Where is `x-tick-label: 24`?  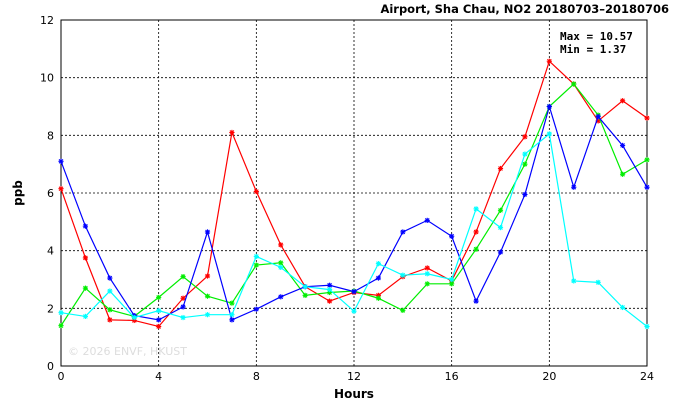
x-tick-label: 24 is located at coordinates (647, 376).